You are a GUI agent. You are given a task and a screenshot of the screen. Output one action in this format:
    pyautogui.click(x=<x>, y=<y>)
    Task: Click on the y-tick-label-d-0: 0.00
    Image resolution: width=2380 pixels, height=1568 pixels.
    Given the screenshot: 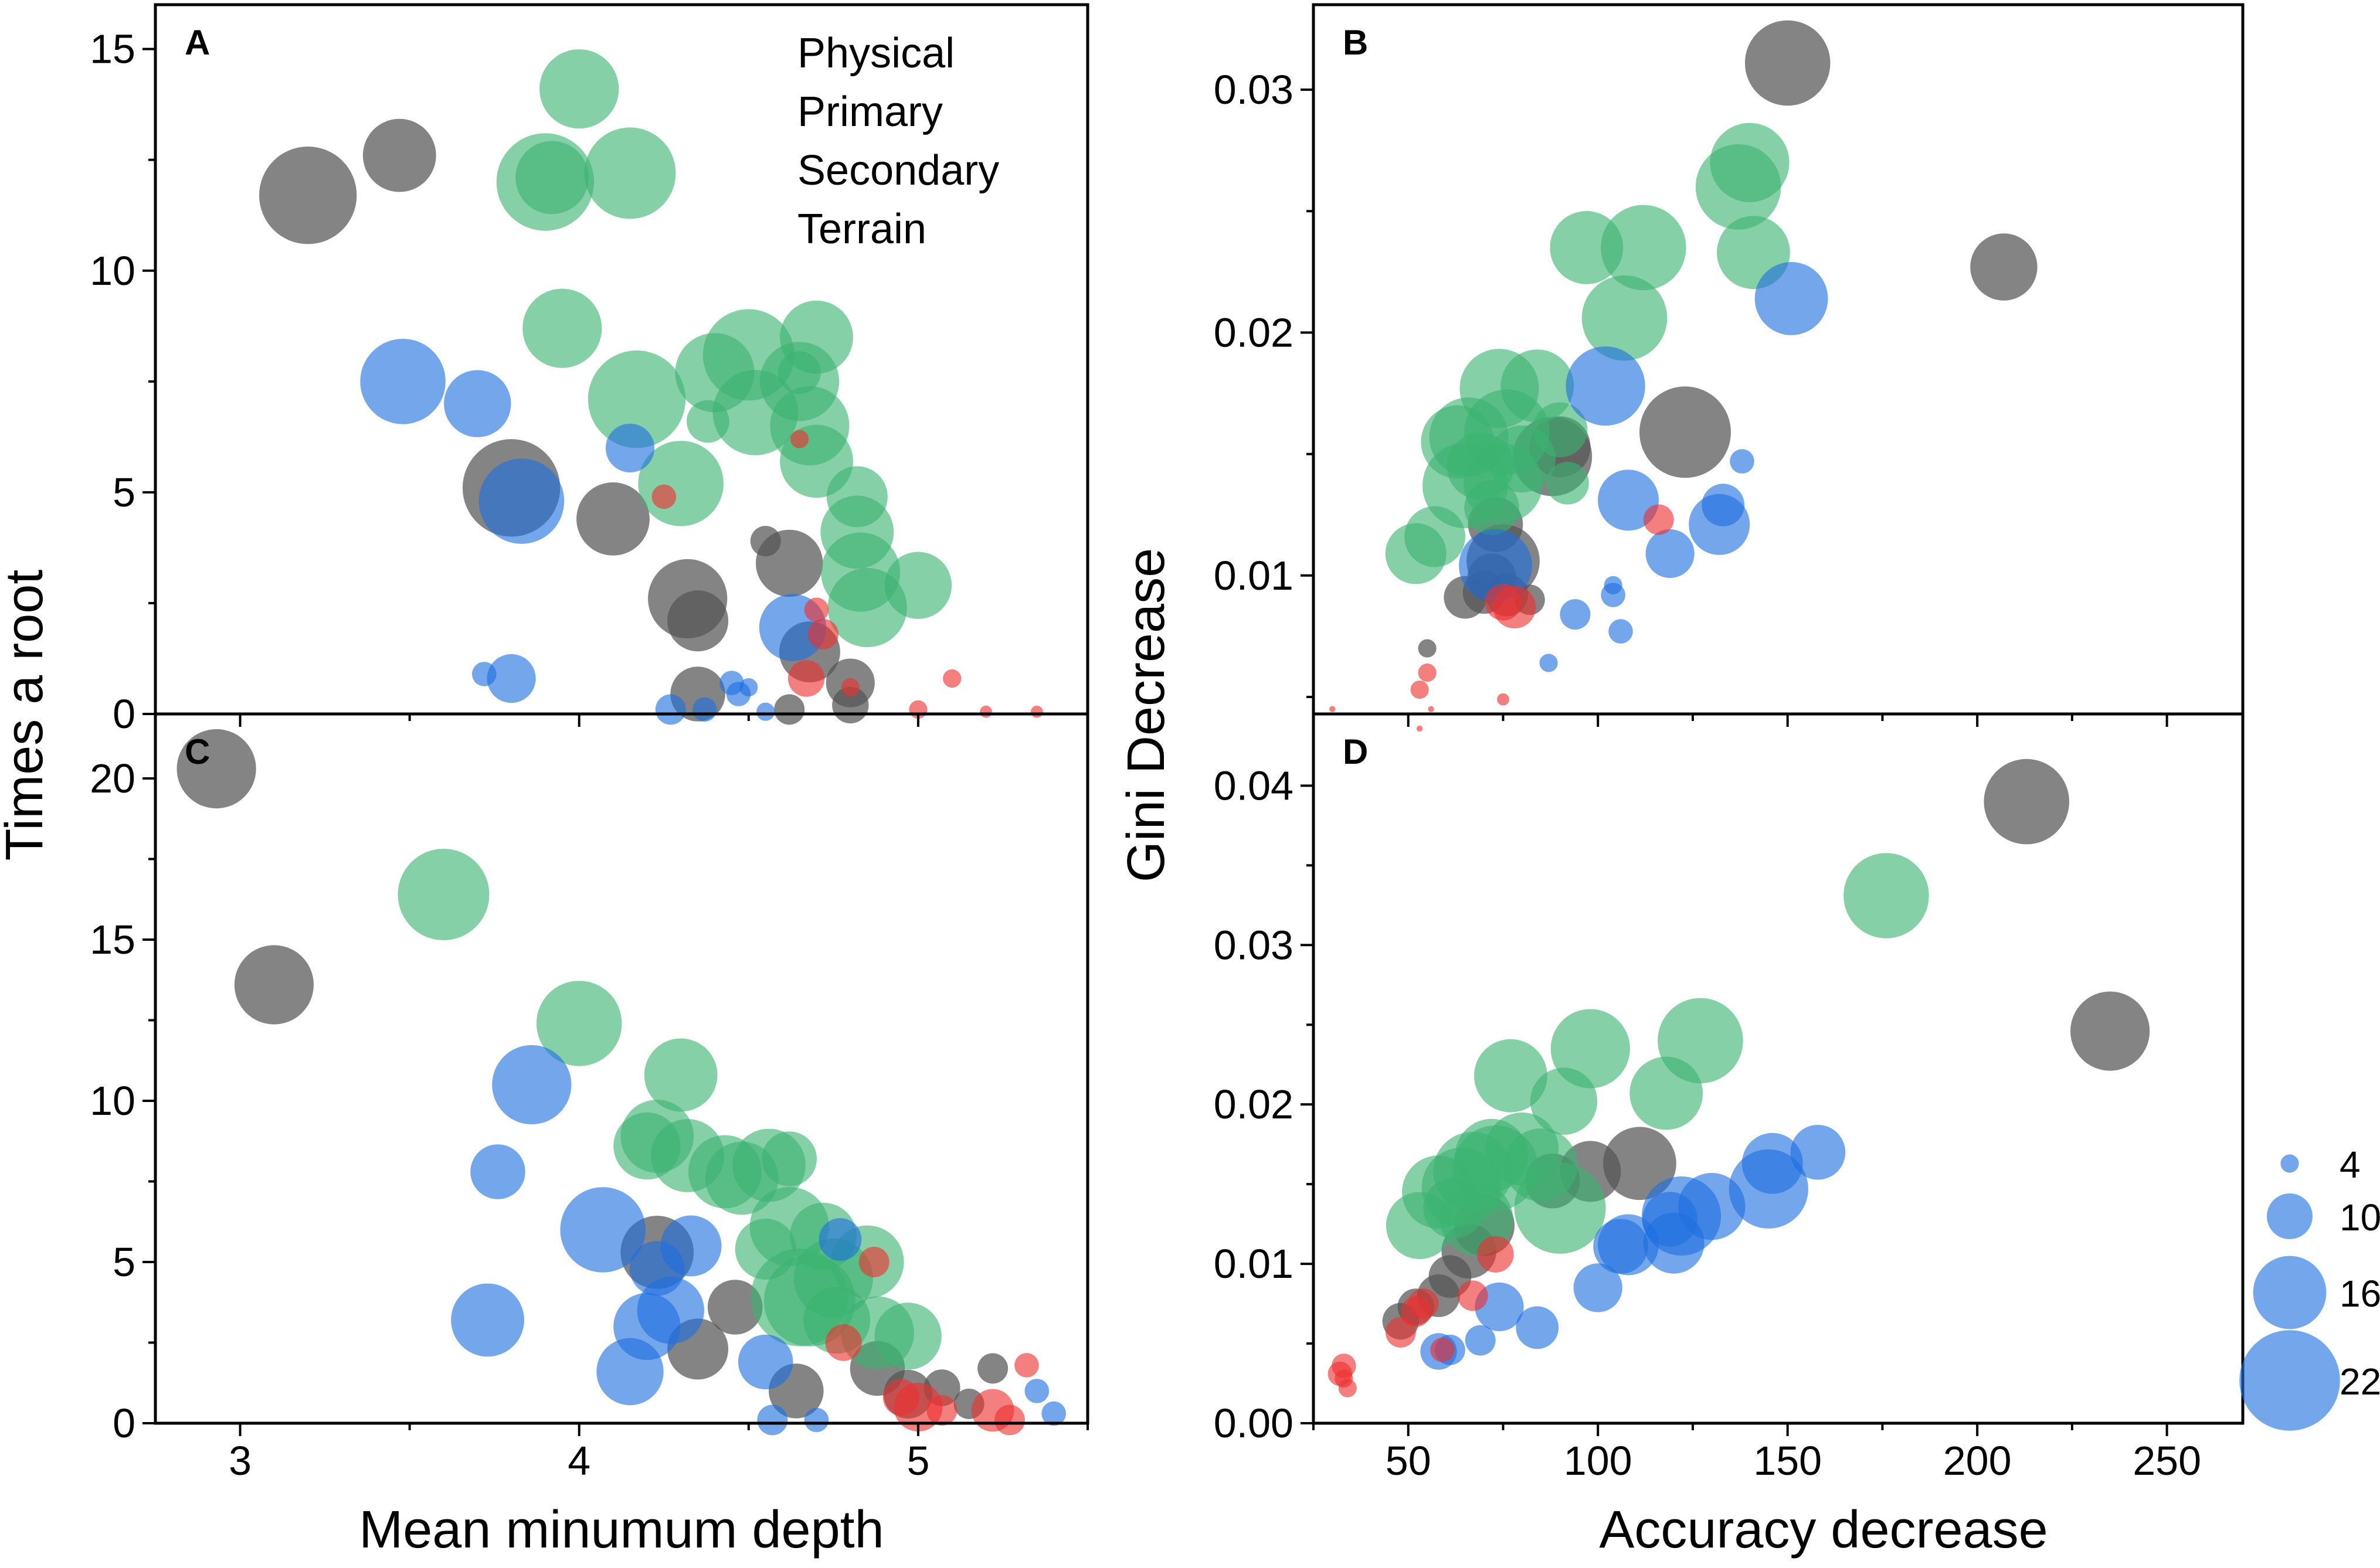 What is the action you would take?
    pyautogui.click(x=1253, y=1423)
    